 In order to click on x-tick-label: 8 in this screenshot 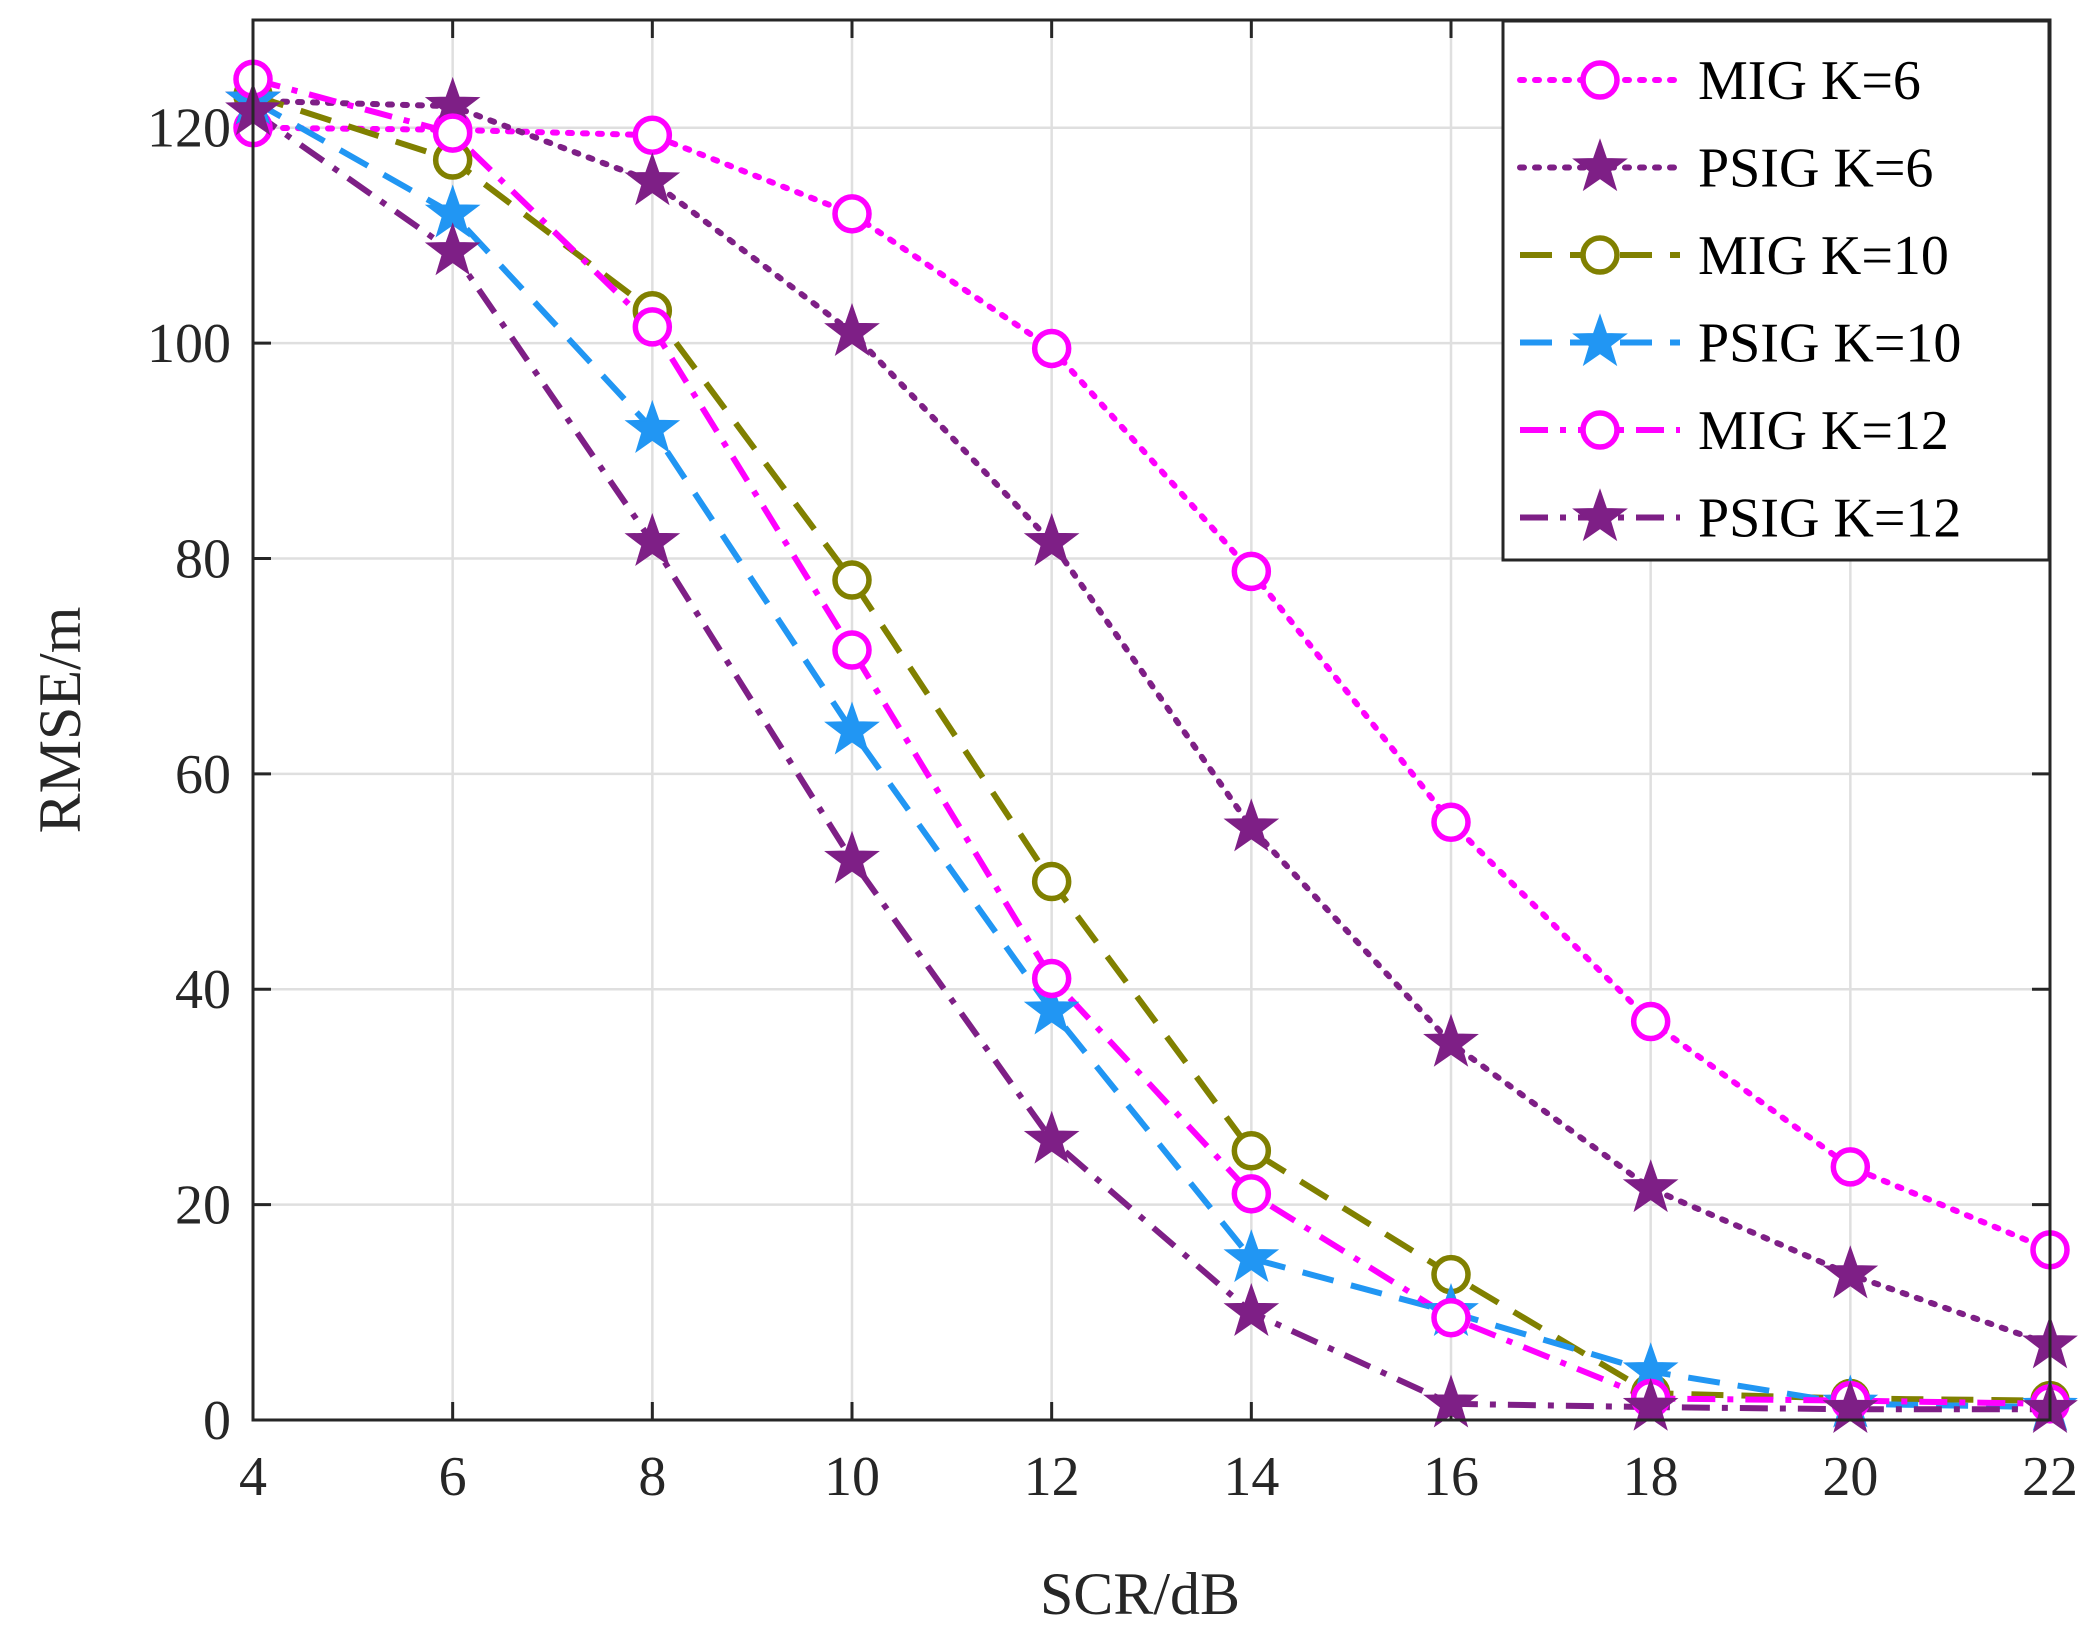, I will do `click(652, 1477)`.